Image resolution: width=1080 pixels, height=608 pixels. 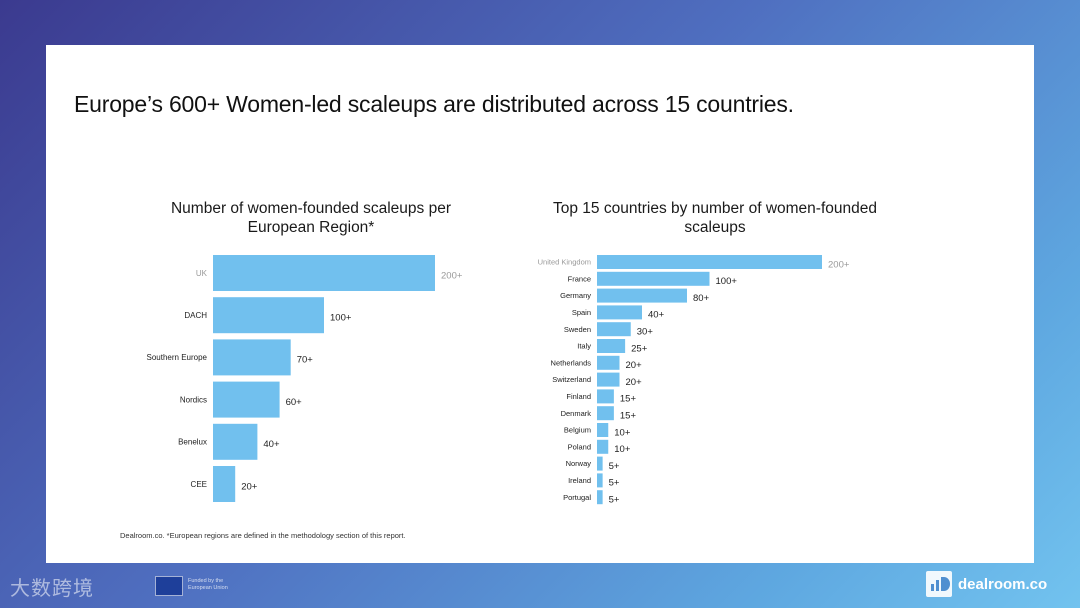 What do you see at coordinates (341, 318) in the screenshot?
I see `region-data-label: 100+` at bounding box center [341, 318].